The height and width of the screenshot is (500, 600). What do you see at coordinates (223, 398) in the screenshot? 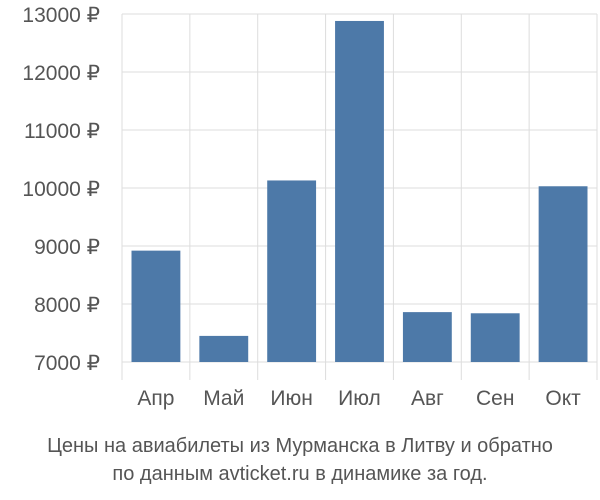
I see `x-tick-label: Май` at bounding box center [223, 398].